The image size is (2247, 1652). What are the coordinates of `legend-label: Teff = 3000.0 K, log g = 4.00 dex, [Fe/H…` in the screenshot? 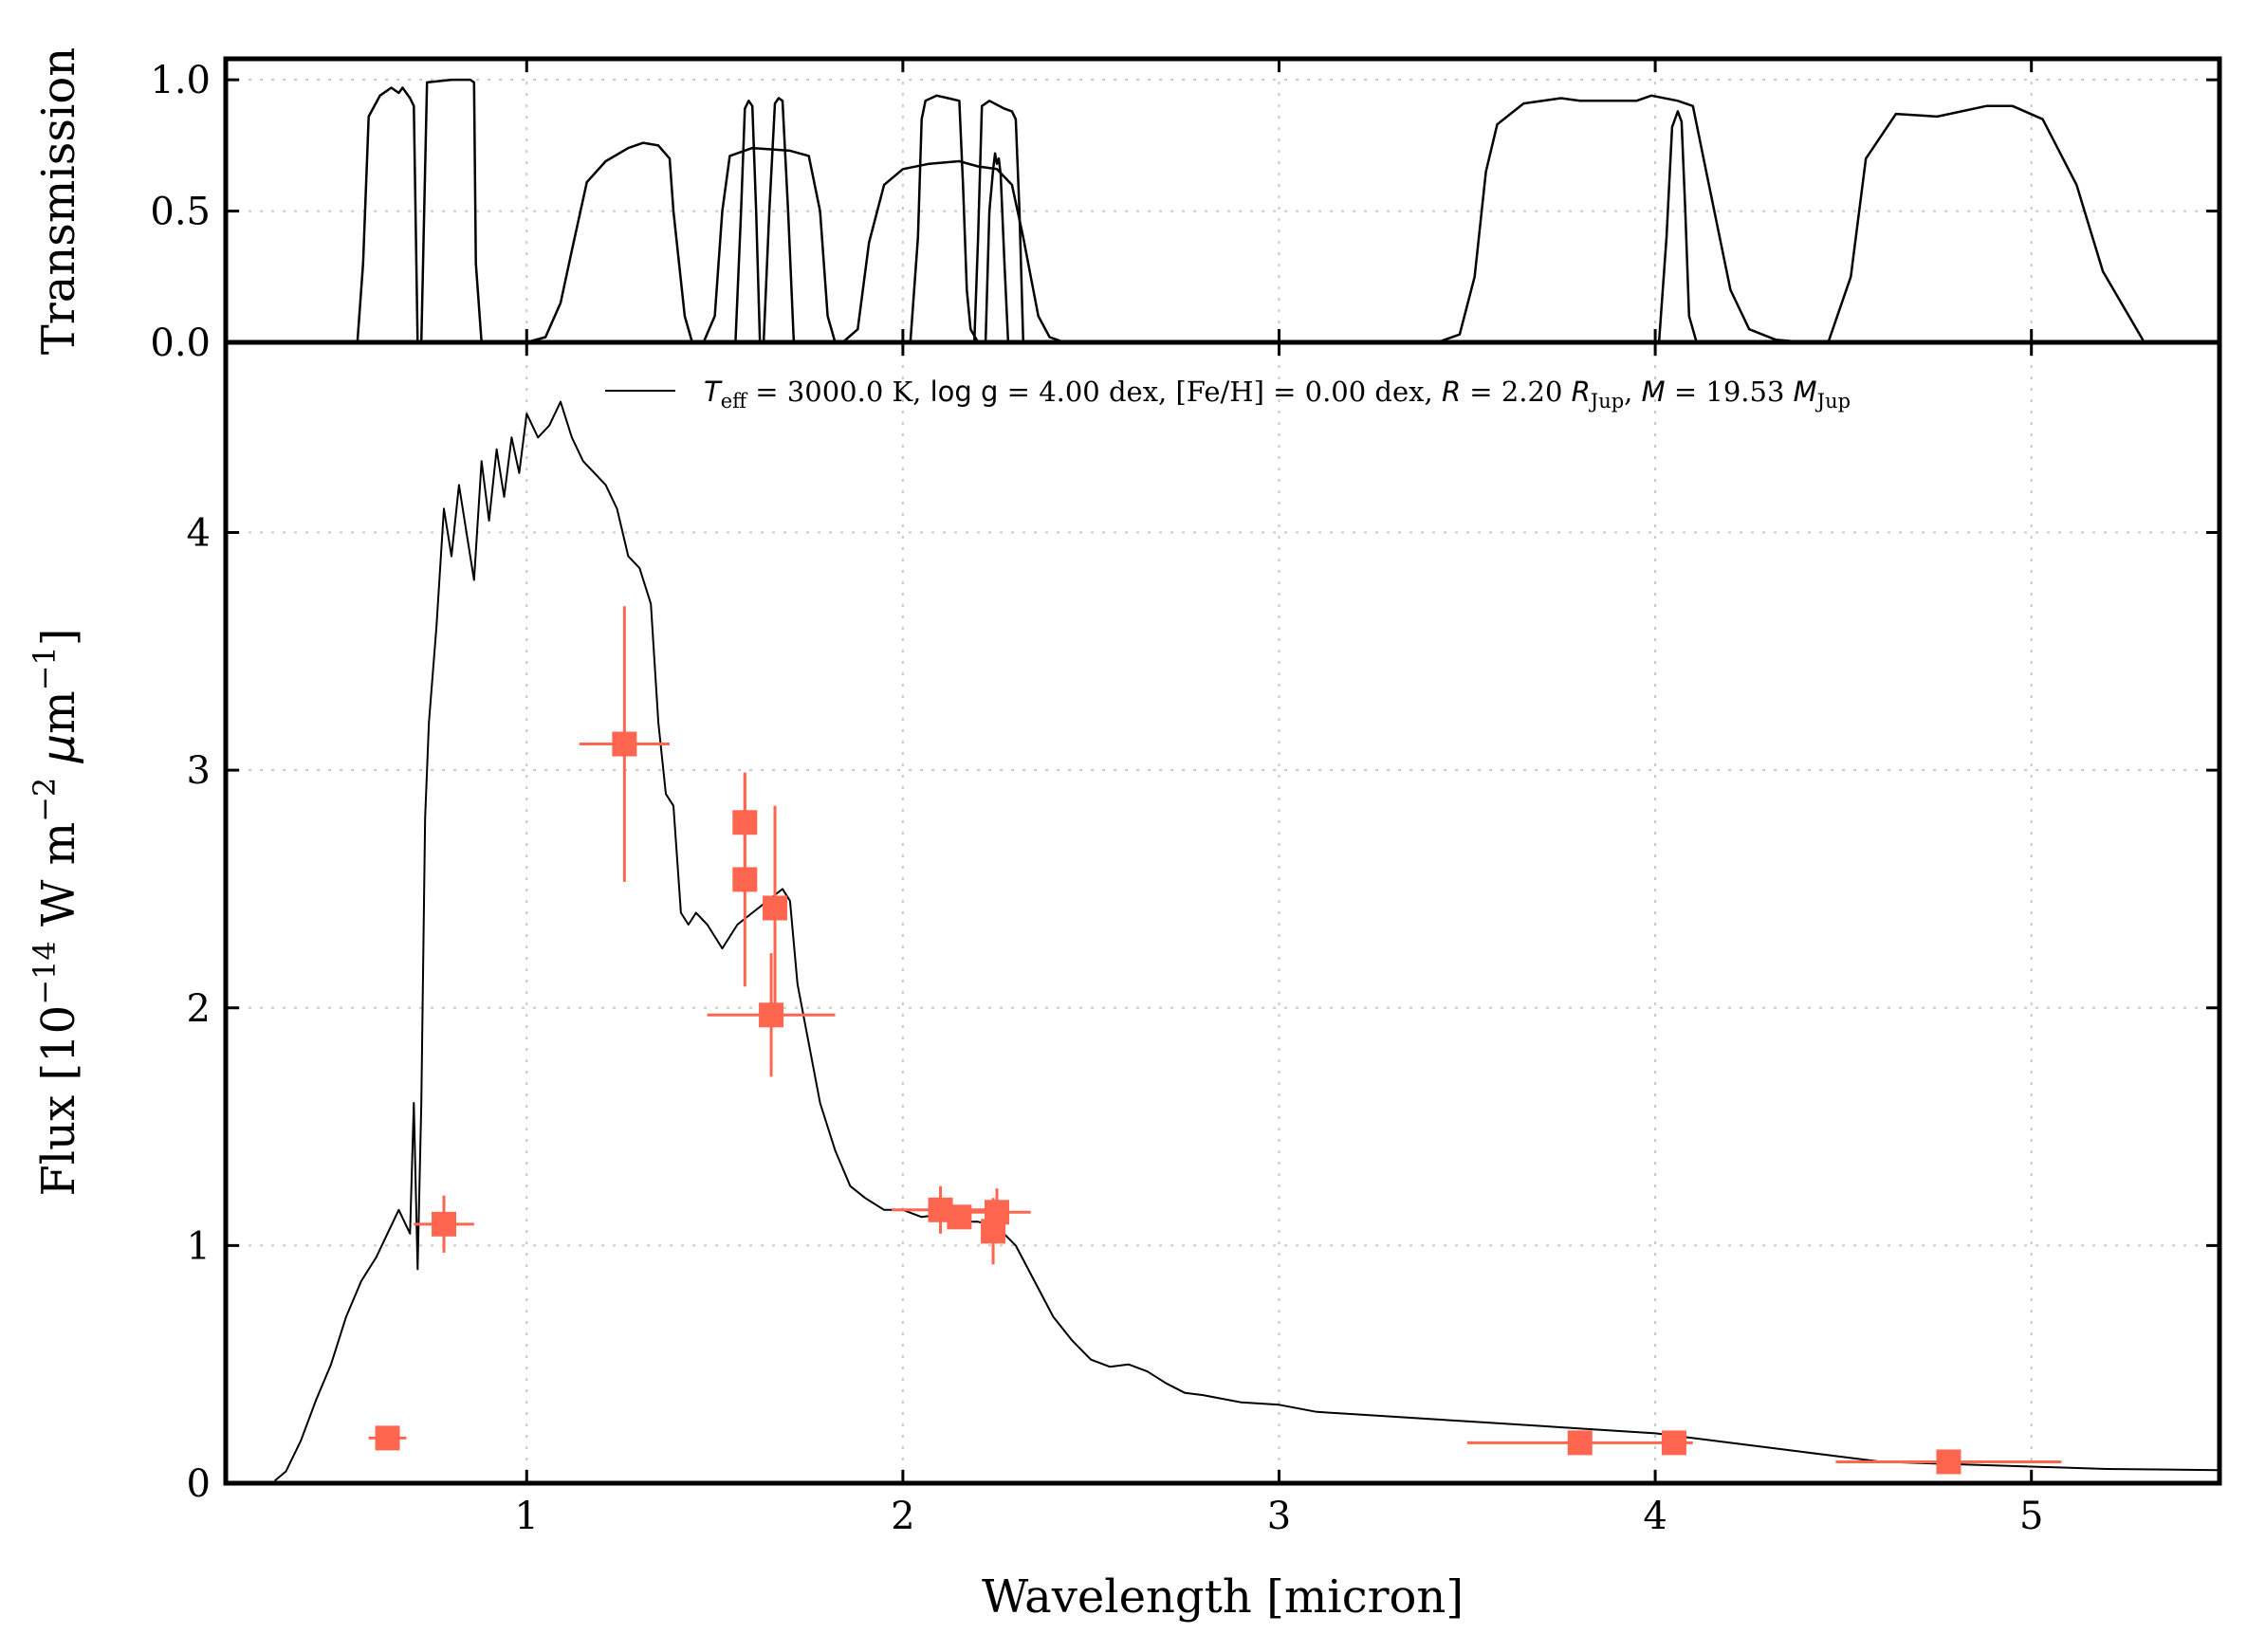 It's located at (1277, 394).